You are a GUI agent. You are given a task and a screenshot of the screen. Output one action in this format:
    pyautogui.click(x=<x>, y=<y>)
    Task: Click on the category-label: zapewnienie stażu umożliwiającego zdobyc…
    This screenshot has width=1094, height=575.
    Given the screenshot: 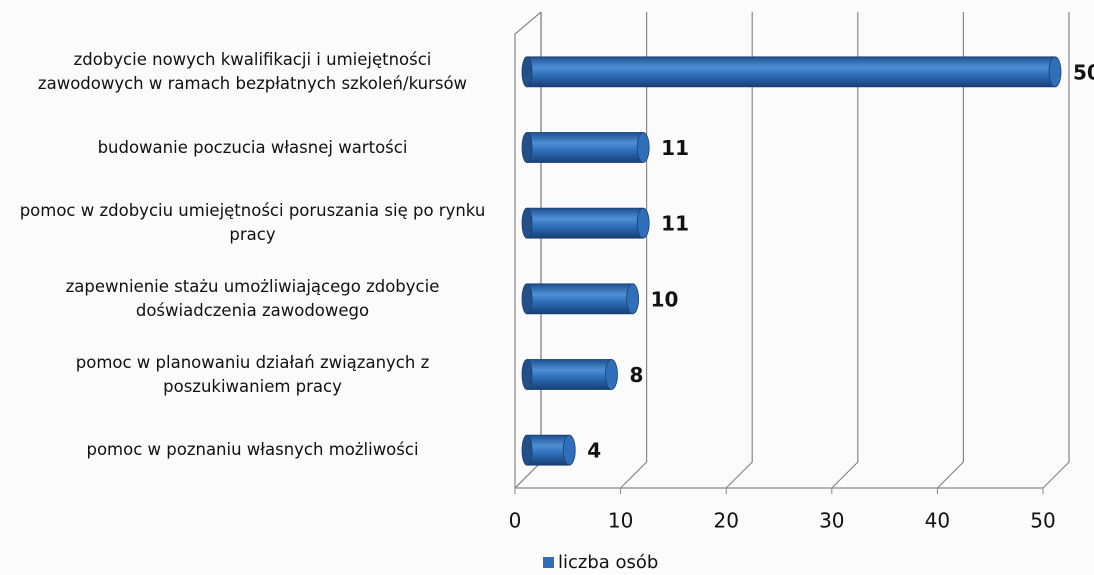 What is the action you would take?
    pyautogui.click(x=252, y=298)
    